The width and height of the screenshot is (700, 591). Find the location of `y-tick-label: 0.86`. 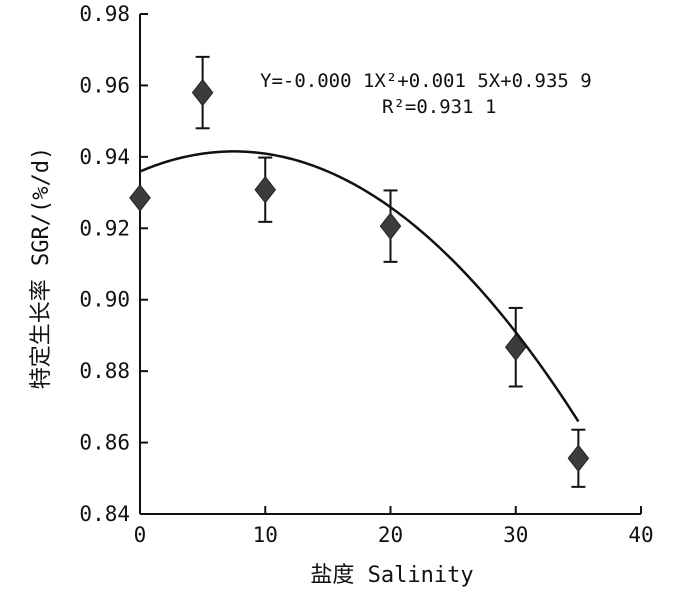

y-tick-label: 0.86 is located at coordinates (104, 443).